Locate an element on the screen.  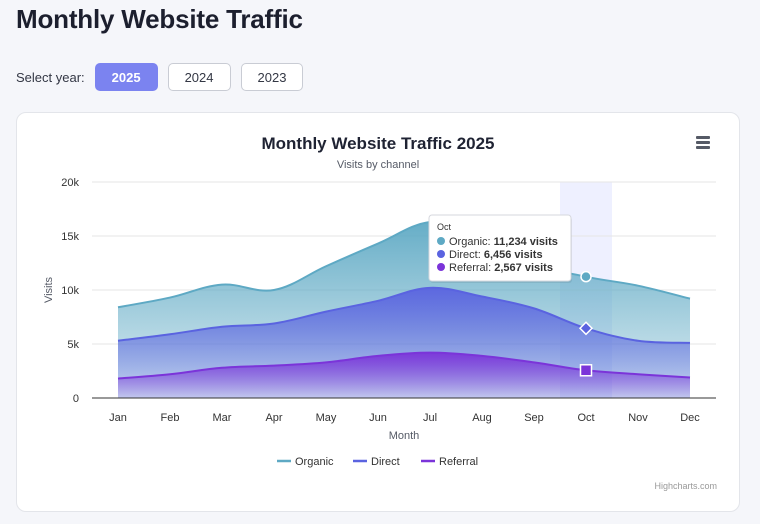
tooltip-row-direct-dot is located at coordinates (441, 254).